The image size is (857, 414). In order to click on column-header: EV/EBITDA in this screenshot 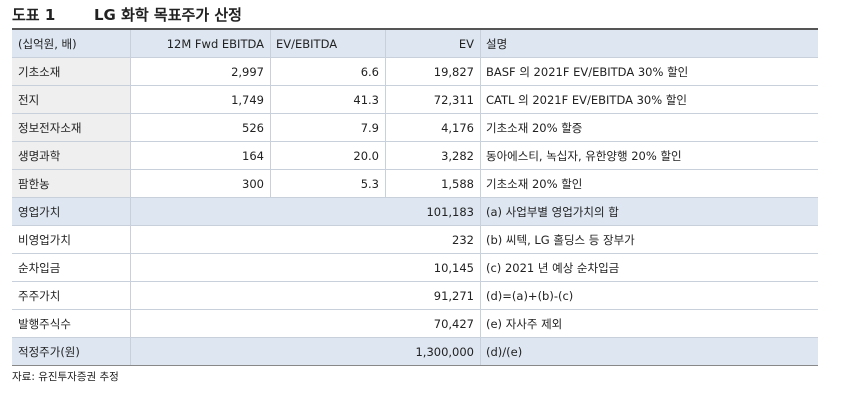, I will do `click(327, 44)`.